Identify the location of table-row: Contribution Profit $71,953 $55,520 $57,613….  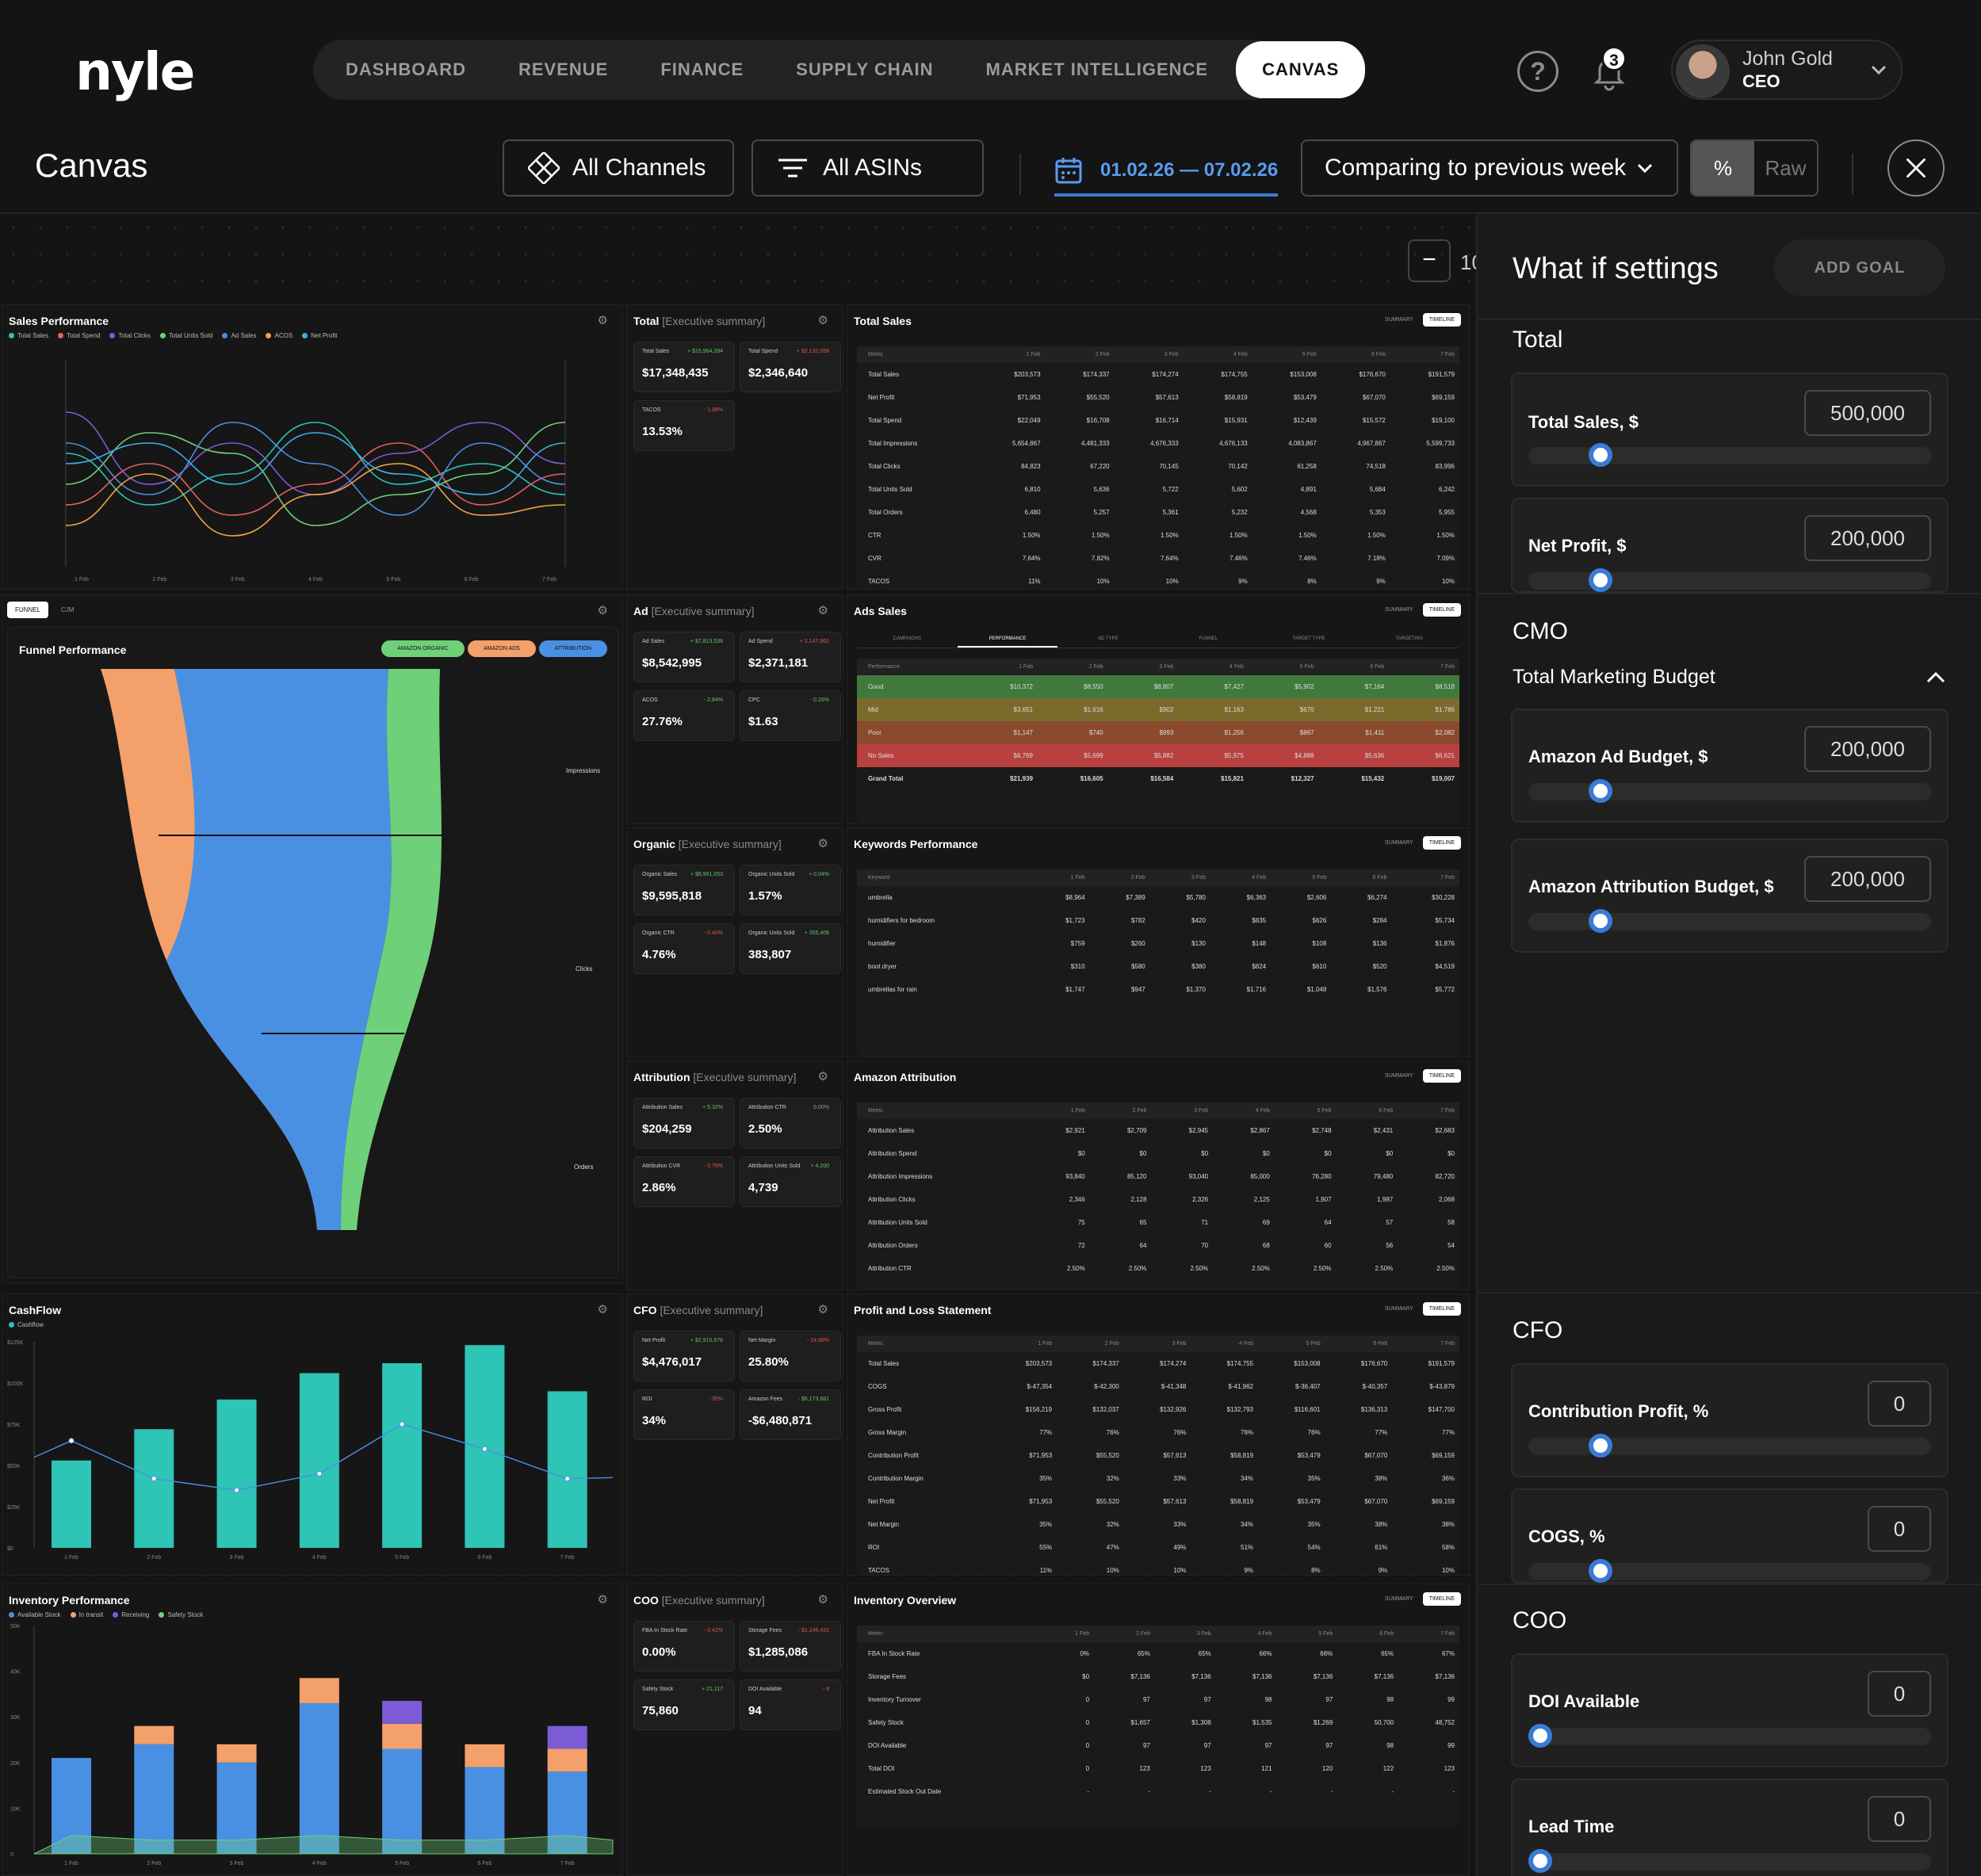
(1158, 1455).